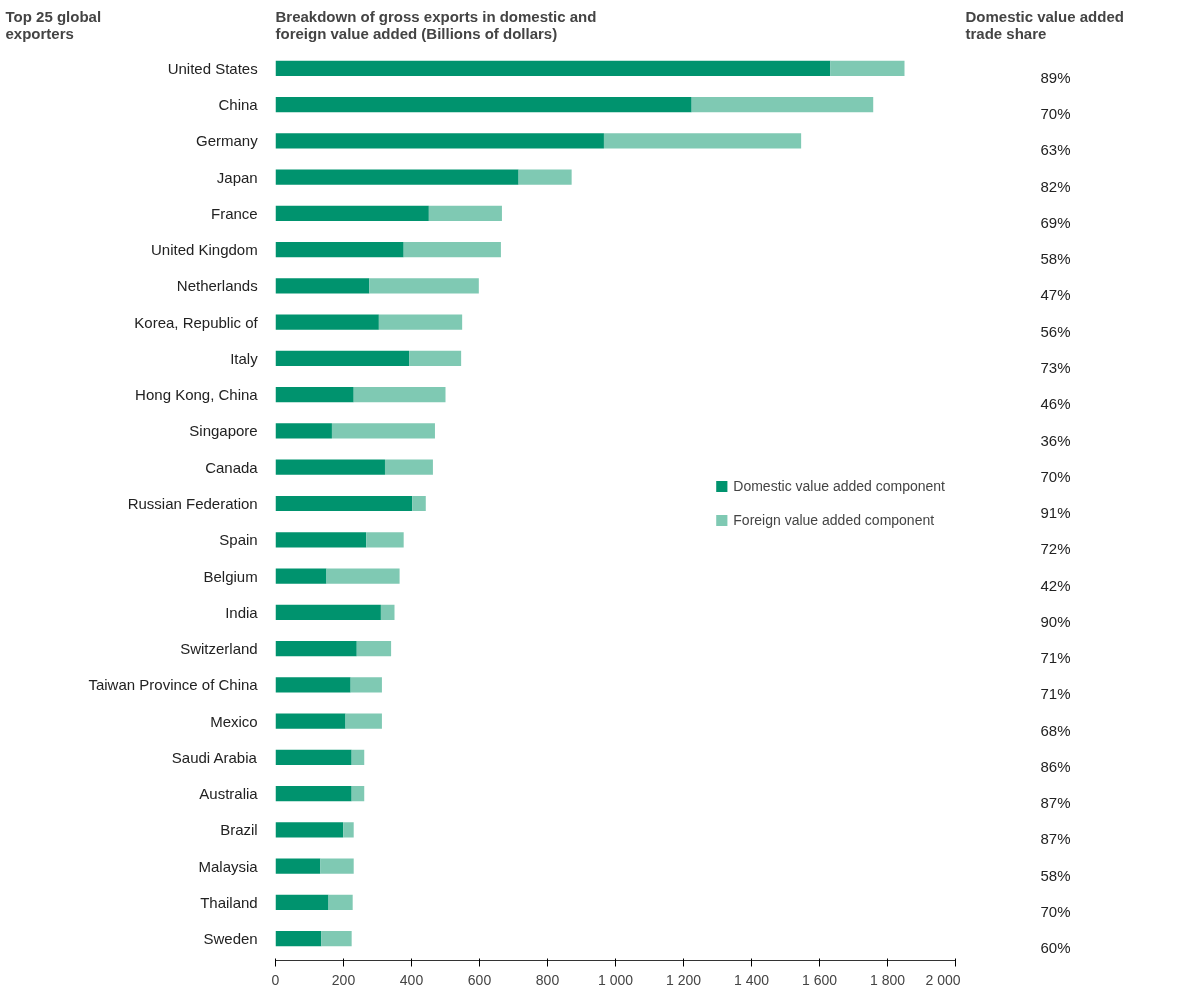 The image size is (1204, 999). What do you see at coordinates (234, 213) in the screenshot?
I see `y-tick-label: France` at bounding box center [234, 213].